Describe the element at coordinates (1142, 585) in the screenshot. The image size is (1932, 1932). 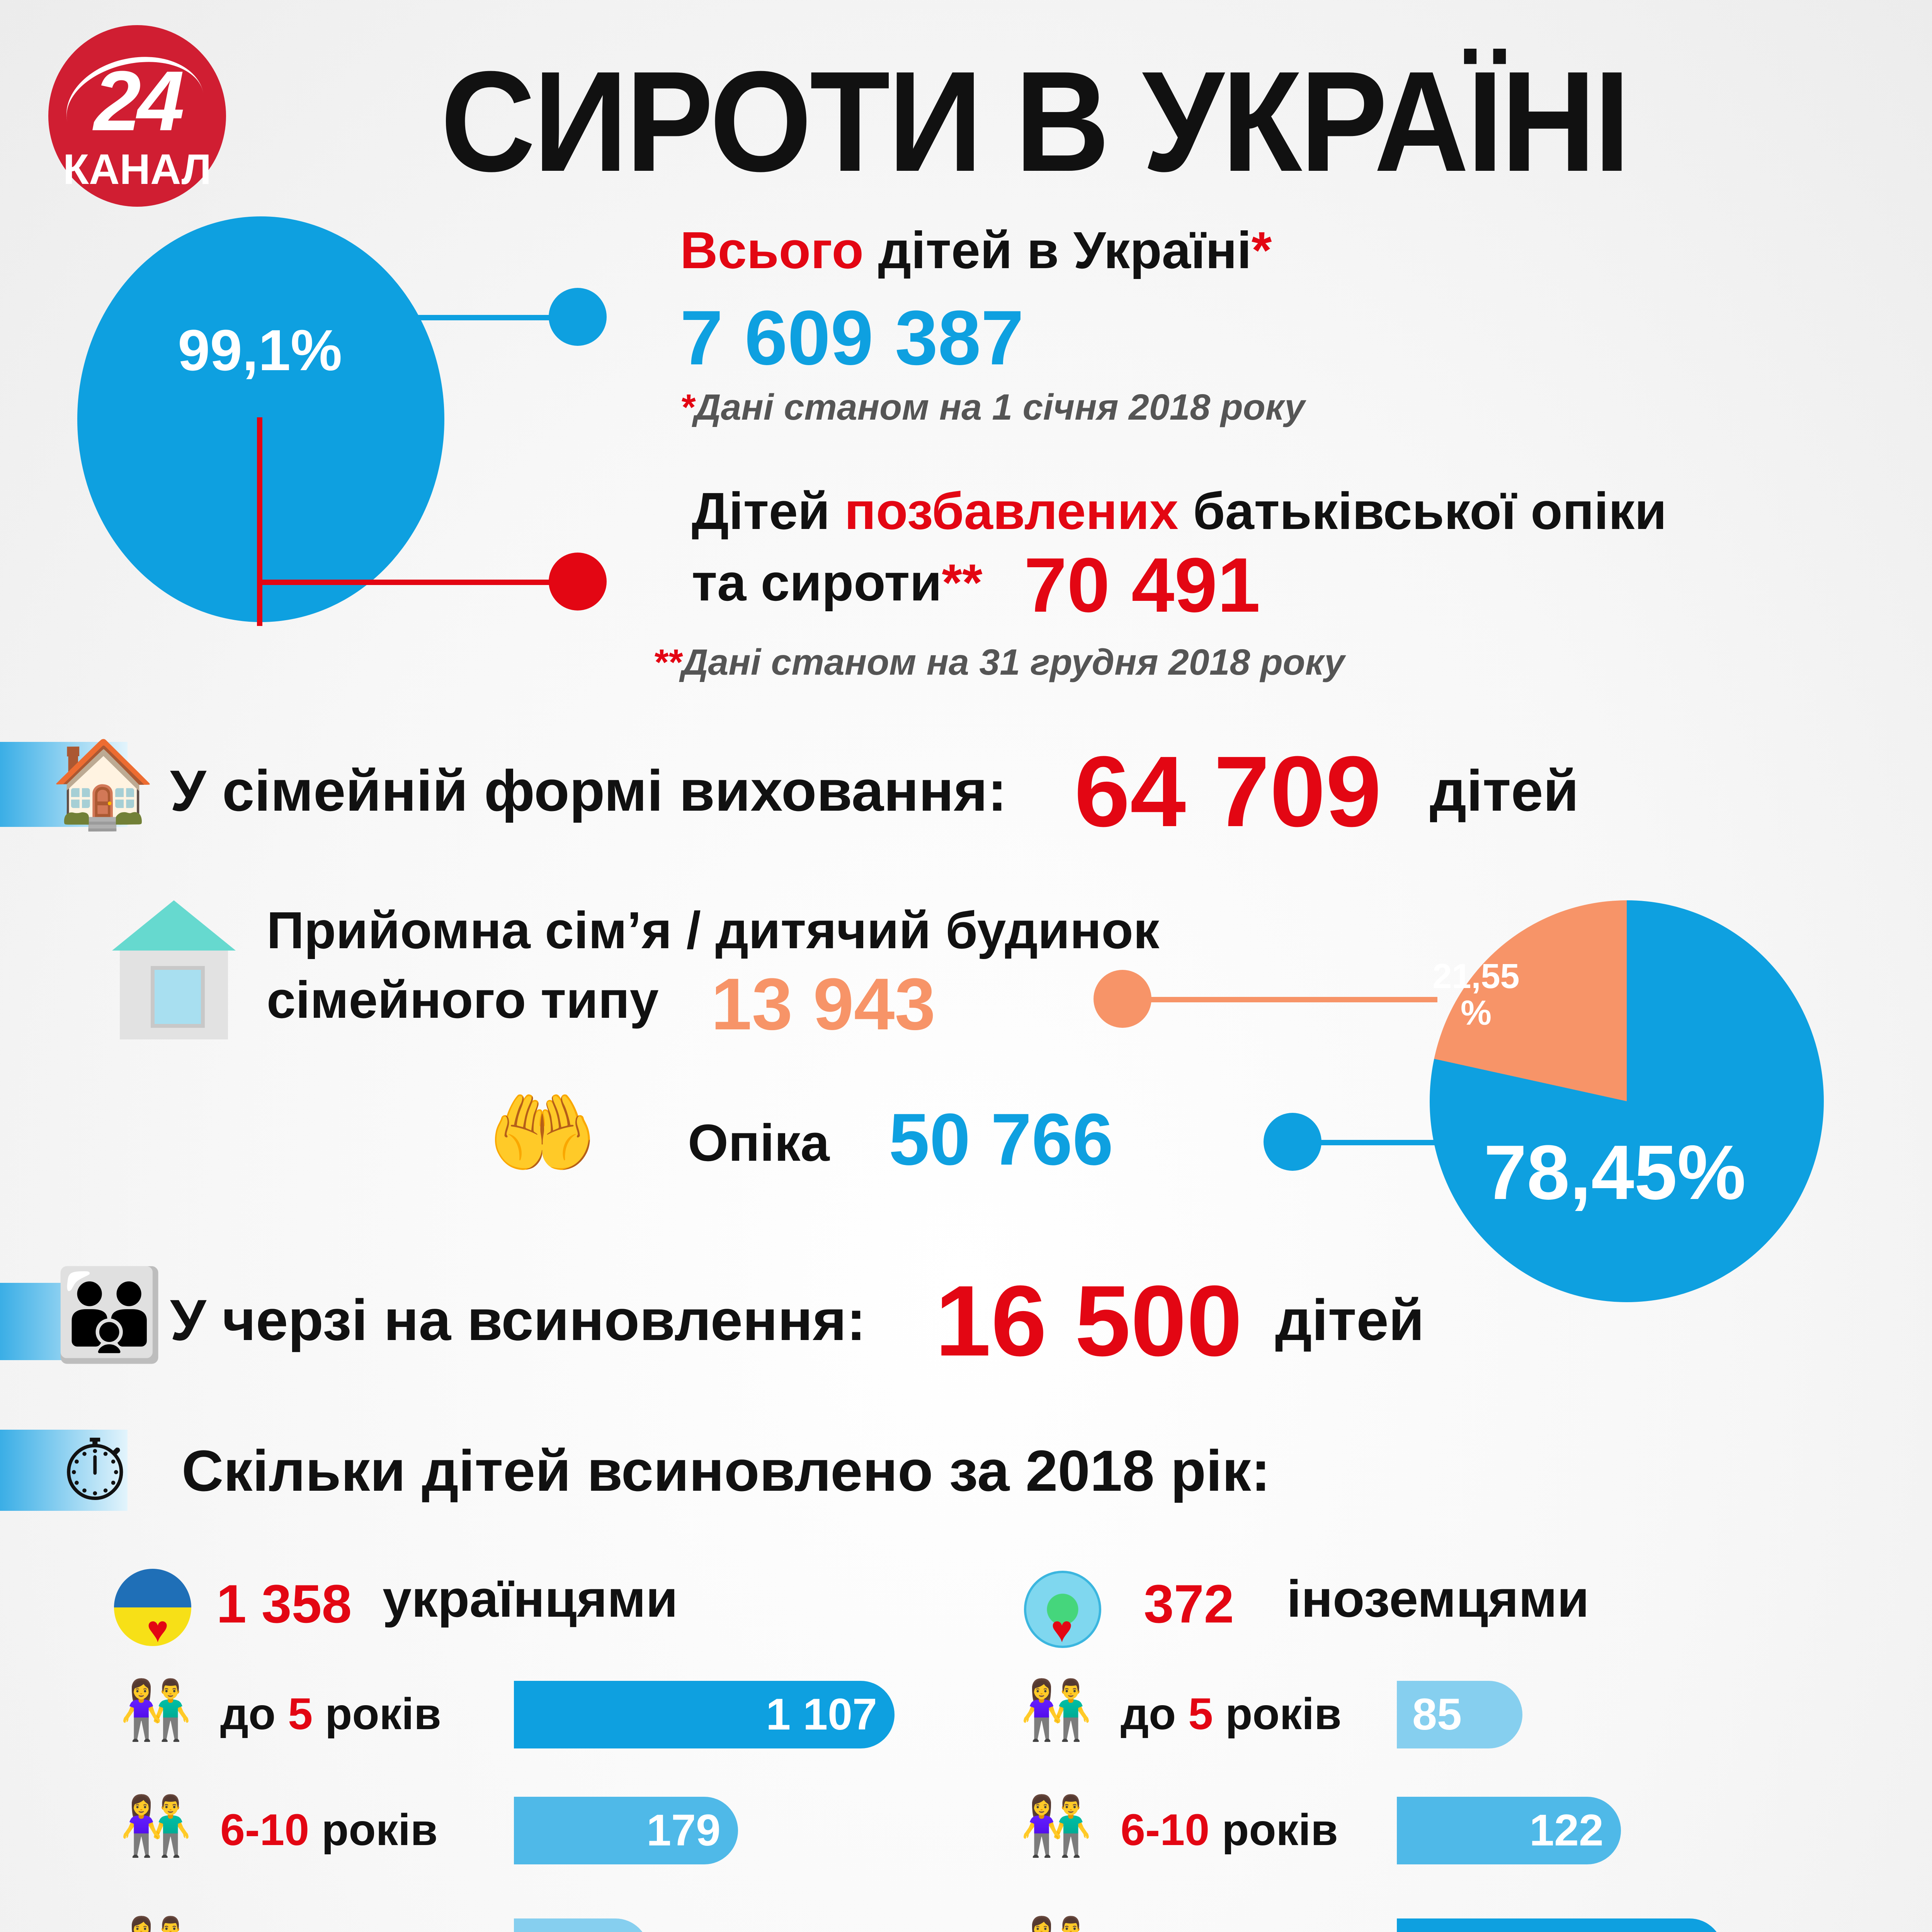
I see `orphans-value: 70 491` at that location.